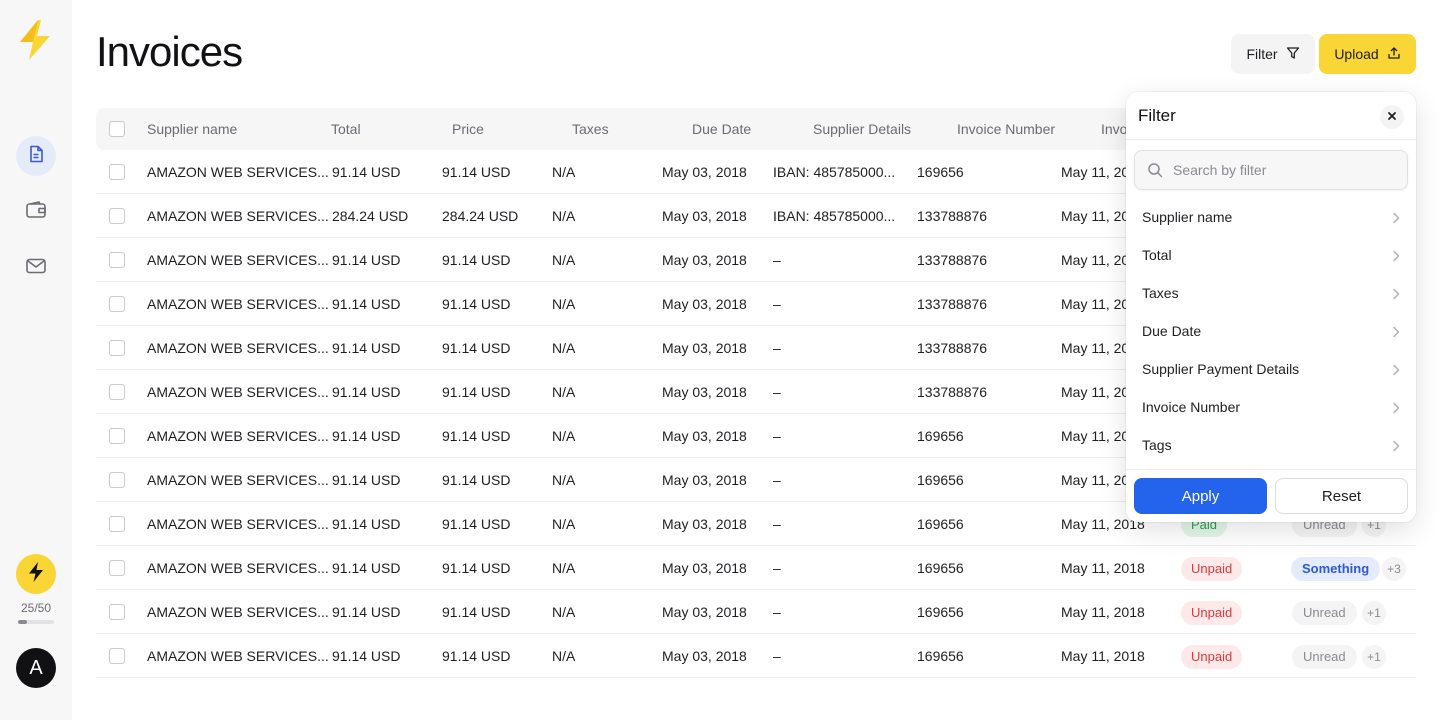 This screenshot has width=1440, height=720. Describe the element at coordinates (192, 129) in the screenshot. I see `column-header-supplier-name: Supplier name` at that location.